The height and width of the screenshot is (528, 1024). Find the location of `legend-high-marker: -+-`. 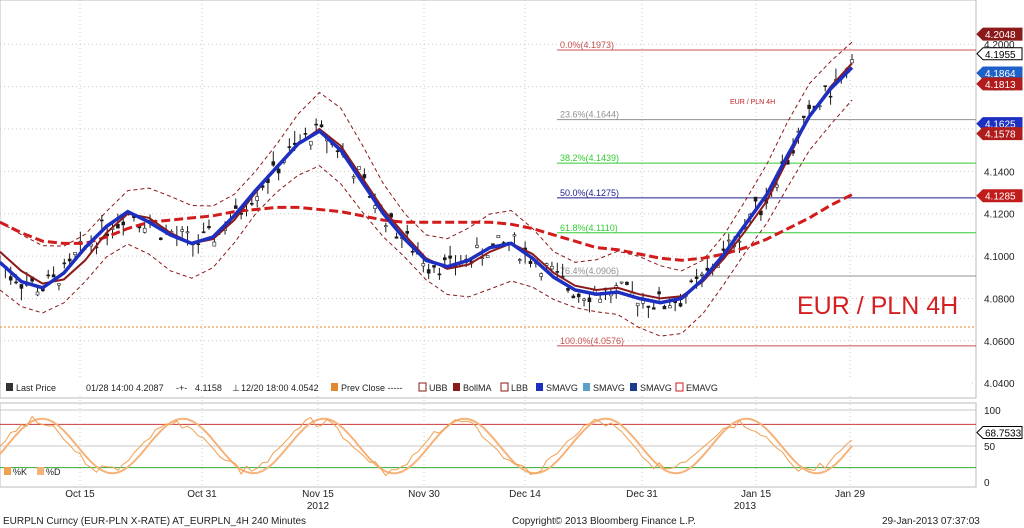

legend-high-marker: -+- is located at coordinates (181, 388).